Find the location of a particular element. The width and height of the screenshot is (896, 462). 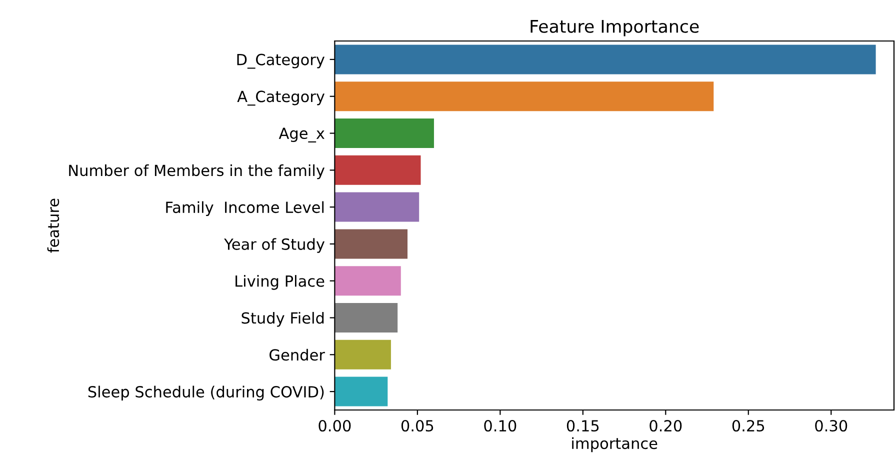

x-tick-label: 0.25 is located at coordinates (748, 426).